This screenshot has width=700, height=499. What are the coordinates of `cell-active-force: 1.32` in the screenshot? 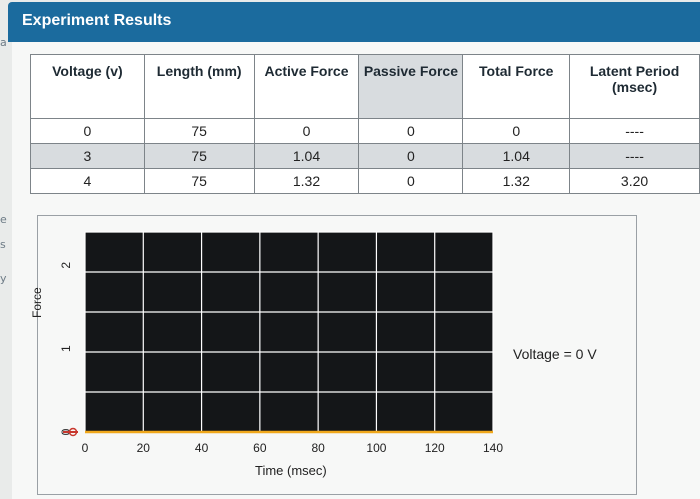 It's located at (306, 181).